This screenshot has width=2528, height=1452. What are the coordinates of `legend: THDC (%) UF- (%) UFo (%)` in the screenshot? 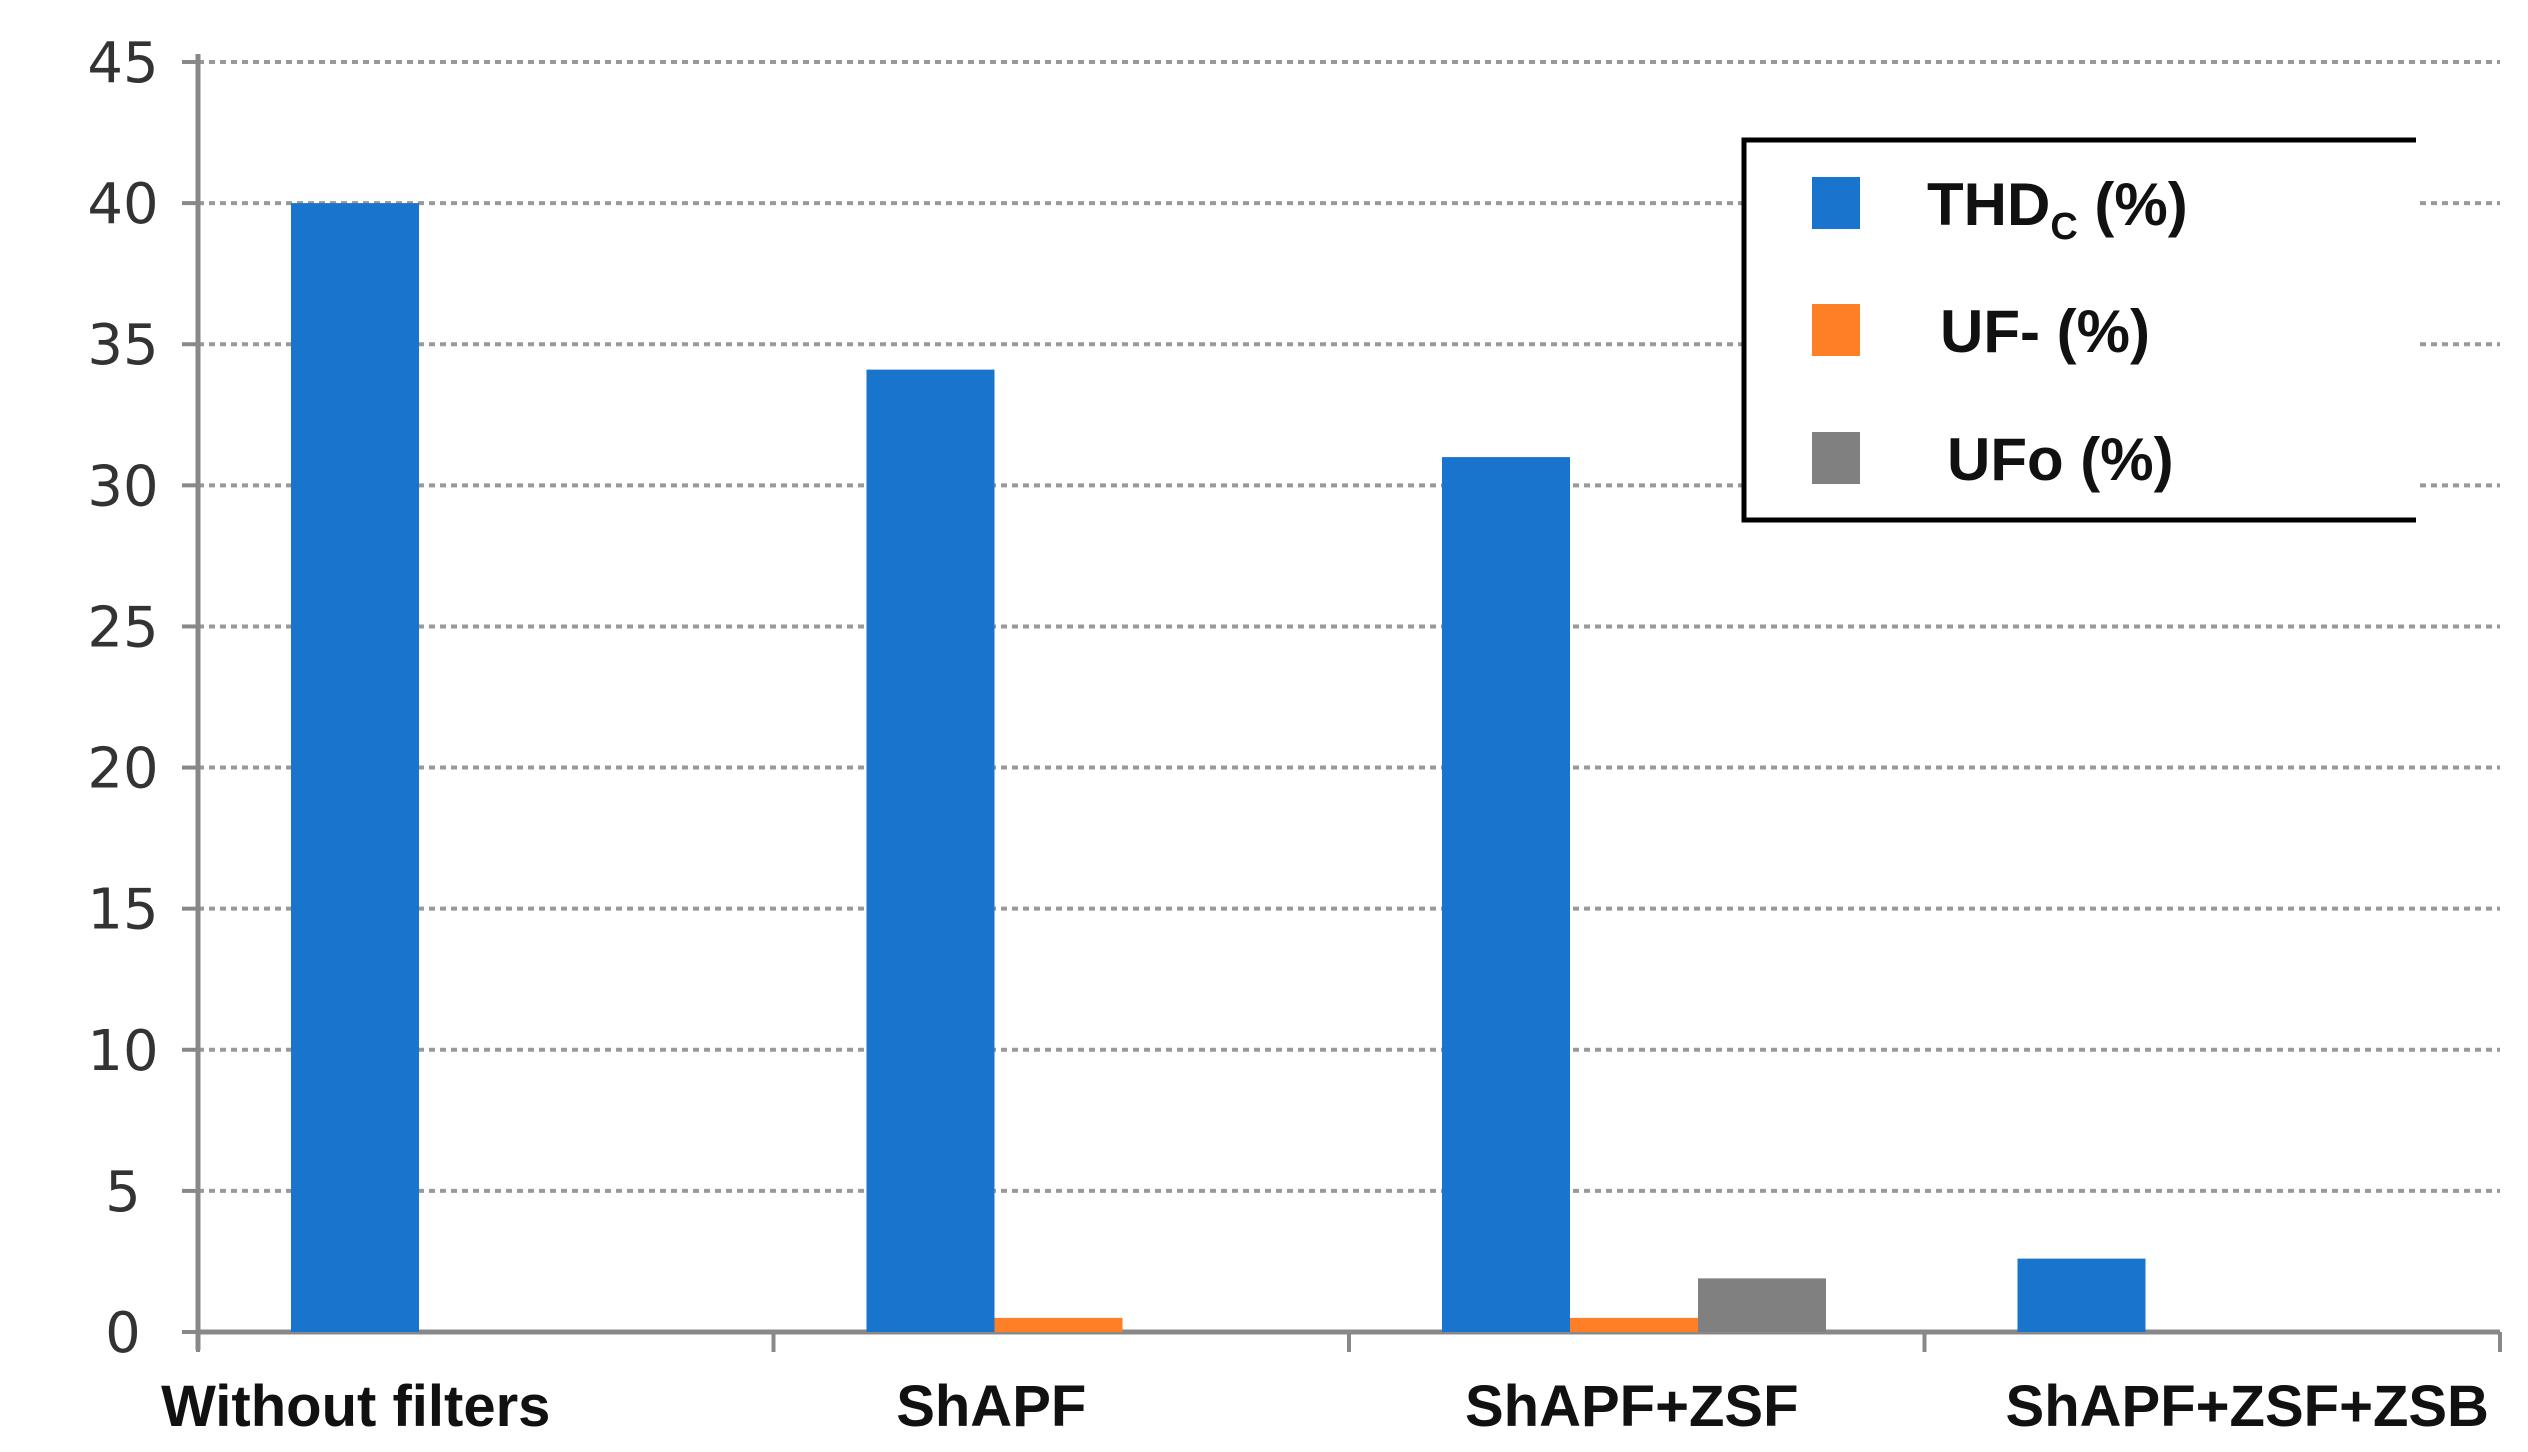 It's located at (2078, 330).